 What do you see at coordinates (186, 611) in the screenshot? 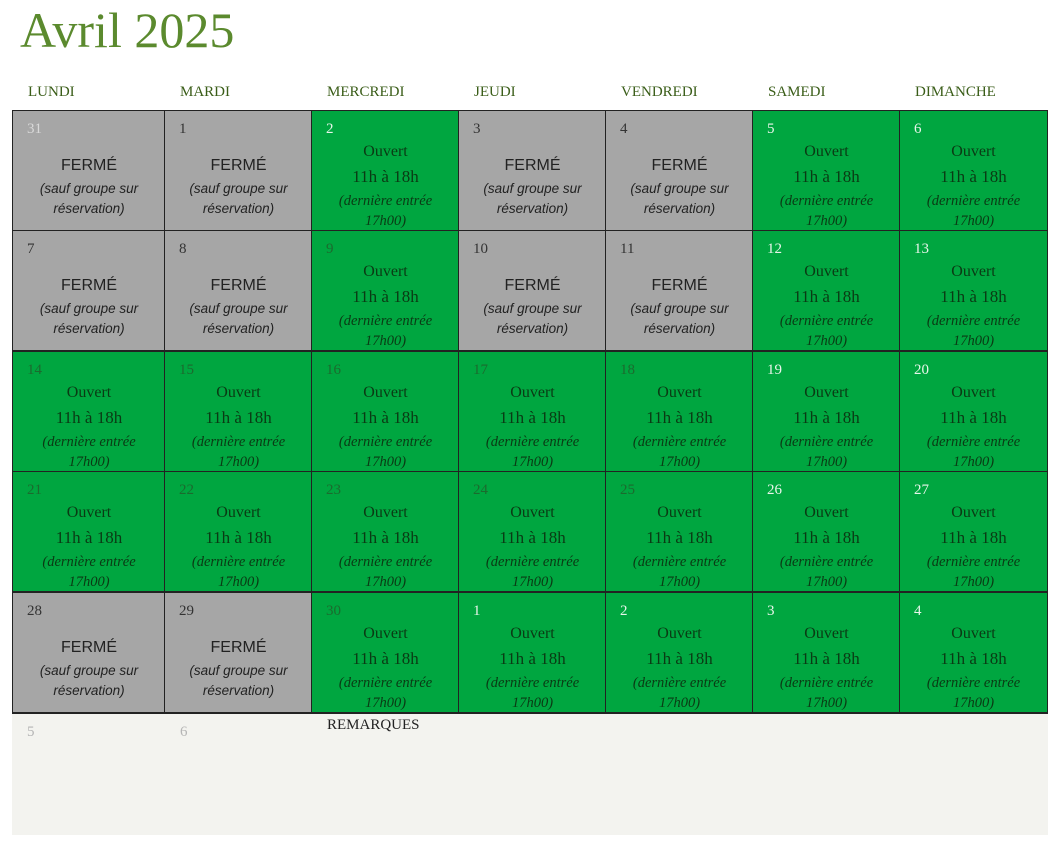
I see `day-number: 29` at bounding box center [186, 611].